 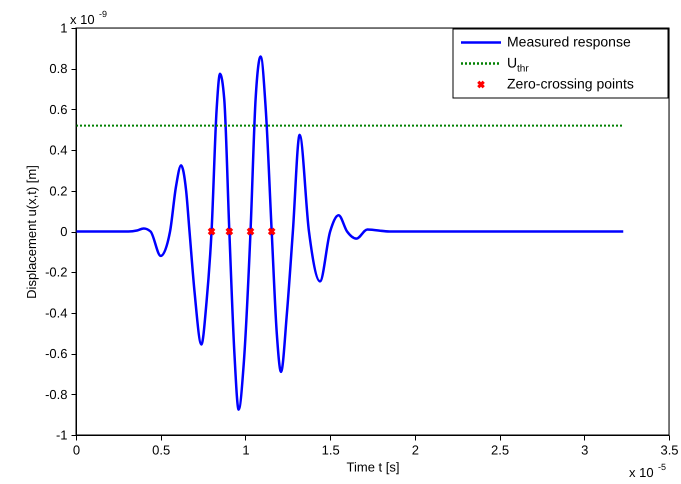 What do you see at coordinates (570, 84) in the screenshot?
I see `legend-label: Zero-crossing points` at bounding box center [570, 84].